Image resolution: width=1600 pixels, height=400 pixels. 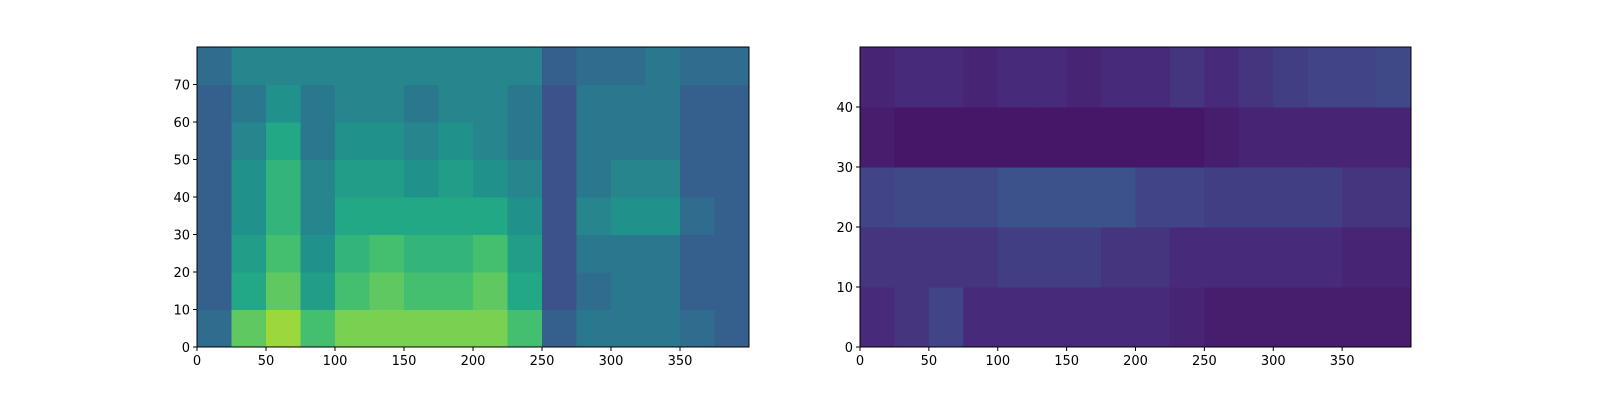 What do you see at coordinates (335, 361) in the screenshot?
I see `x-tick-label: 100` at bounding box center [335, 361].